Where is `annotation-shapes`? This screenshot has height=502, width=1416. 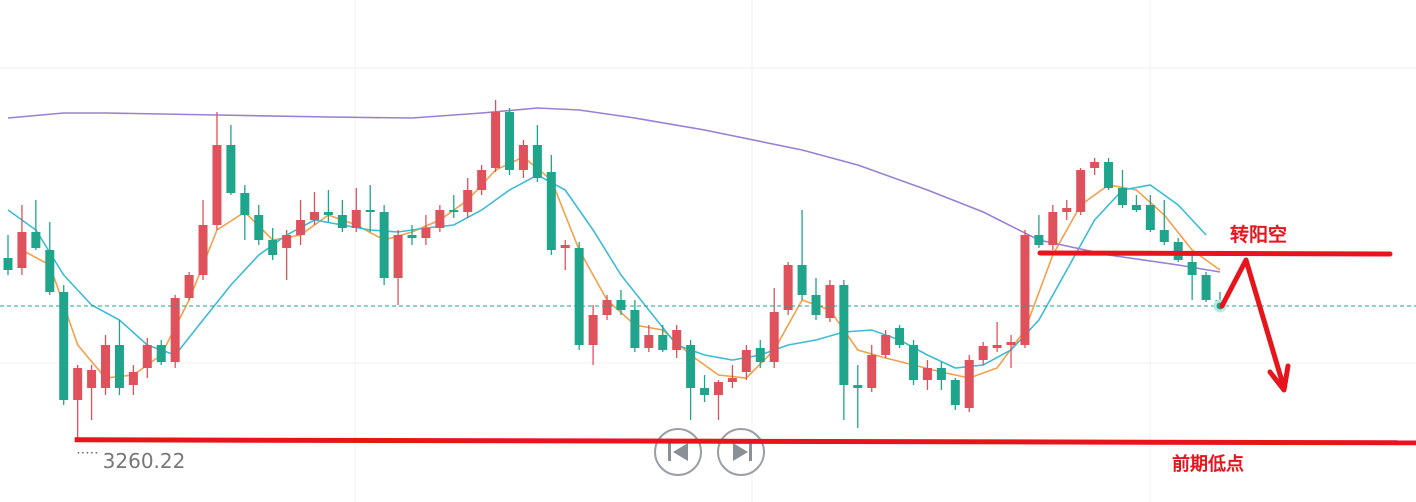 annotation-shapes is located at coordinates (1215, 321).